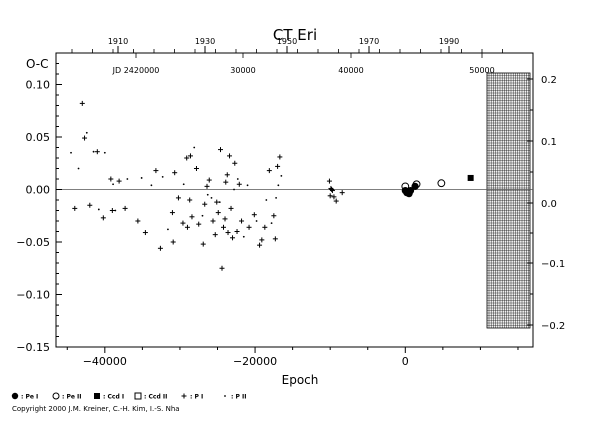 The width and height of the screenshot is (590, 425). I want to click on legend-item: : P II, so click(235, 397).